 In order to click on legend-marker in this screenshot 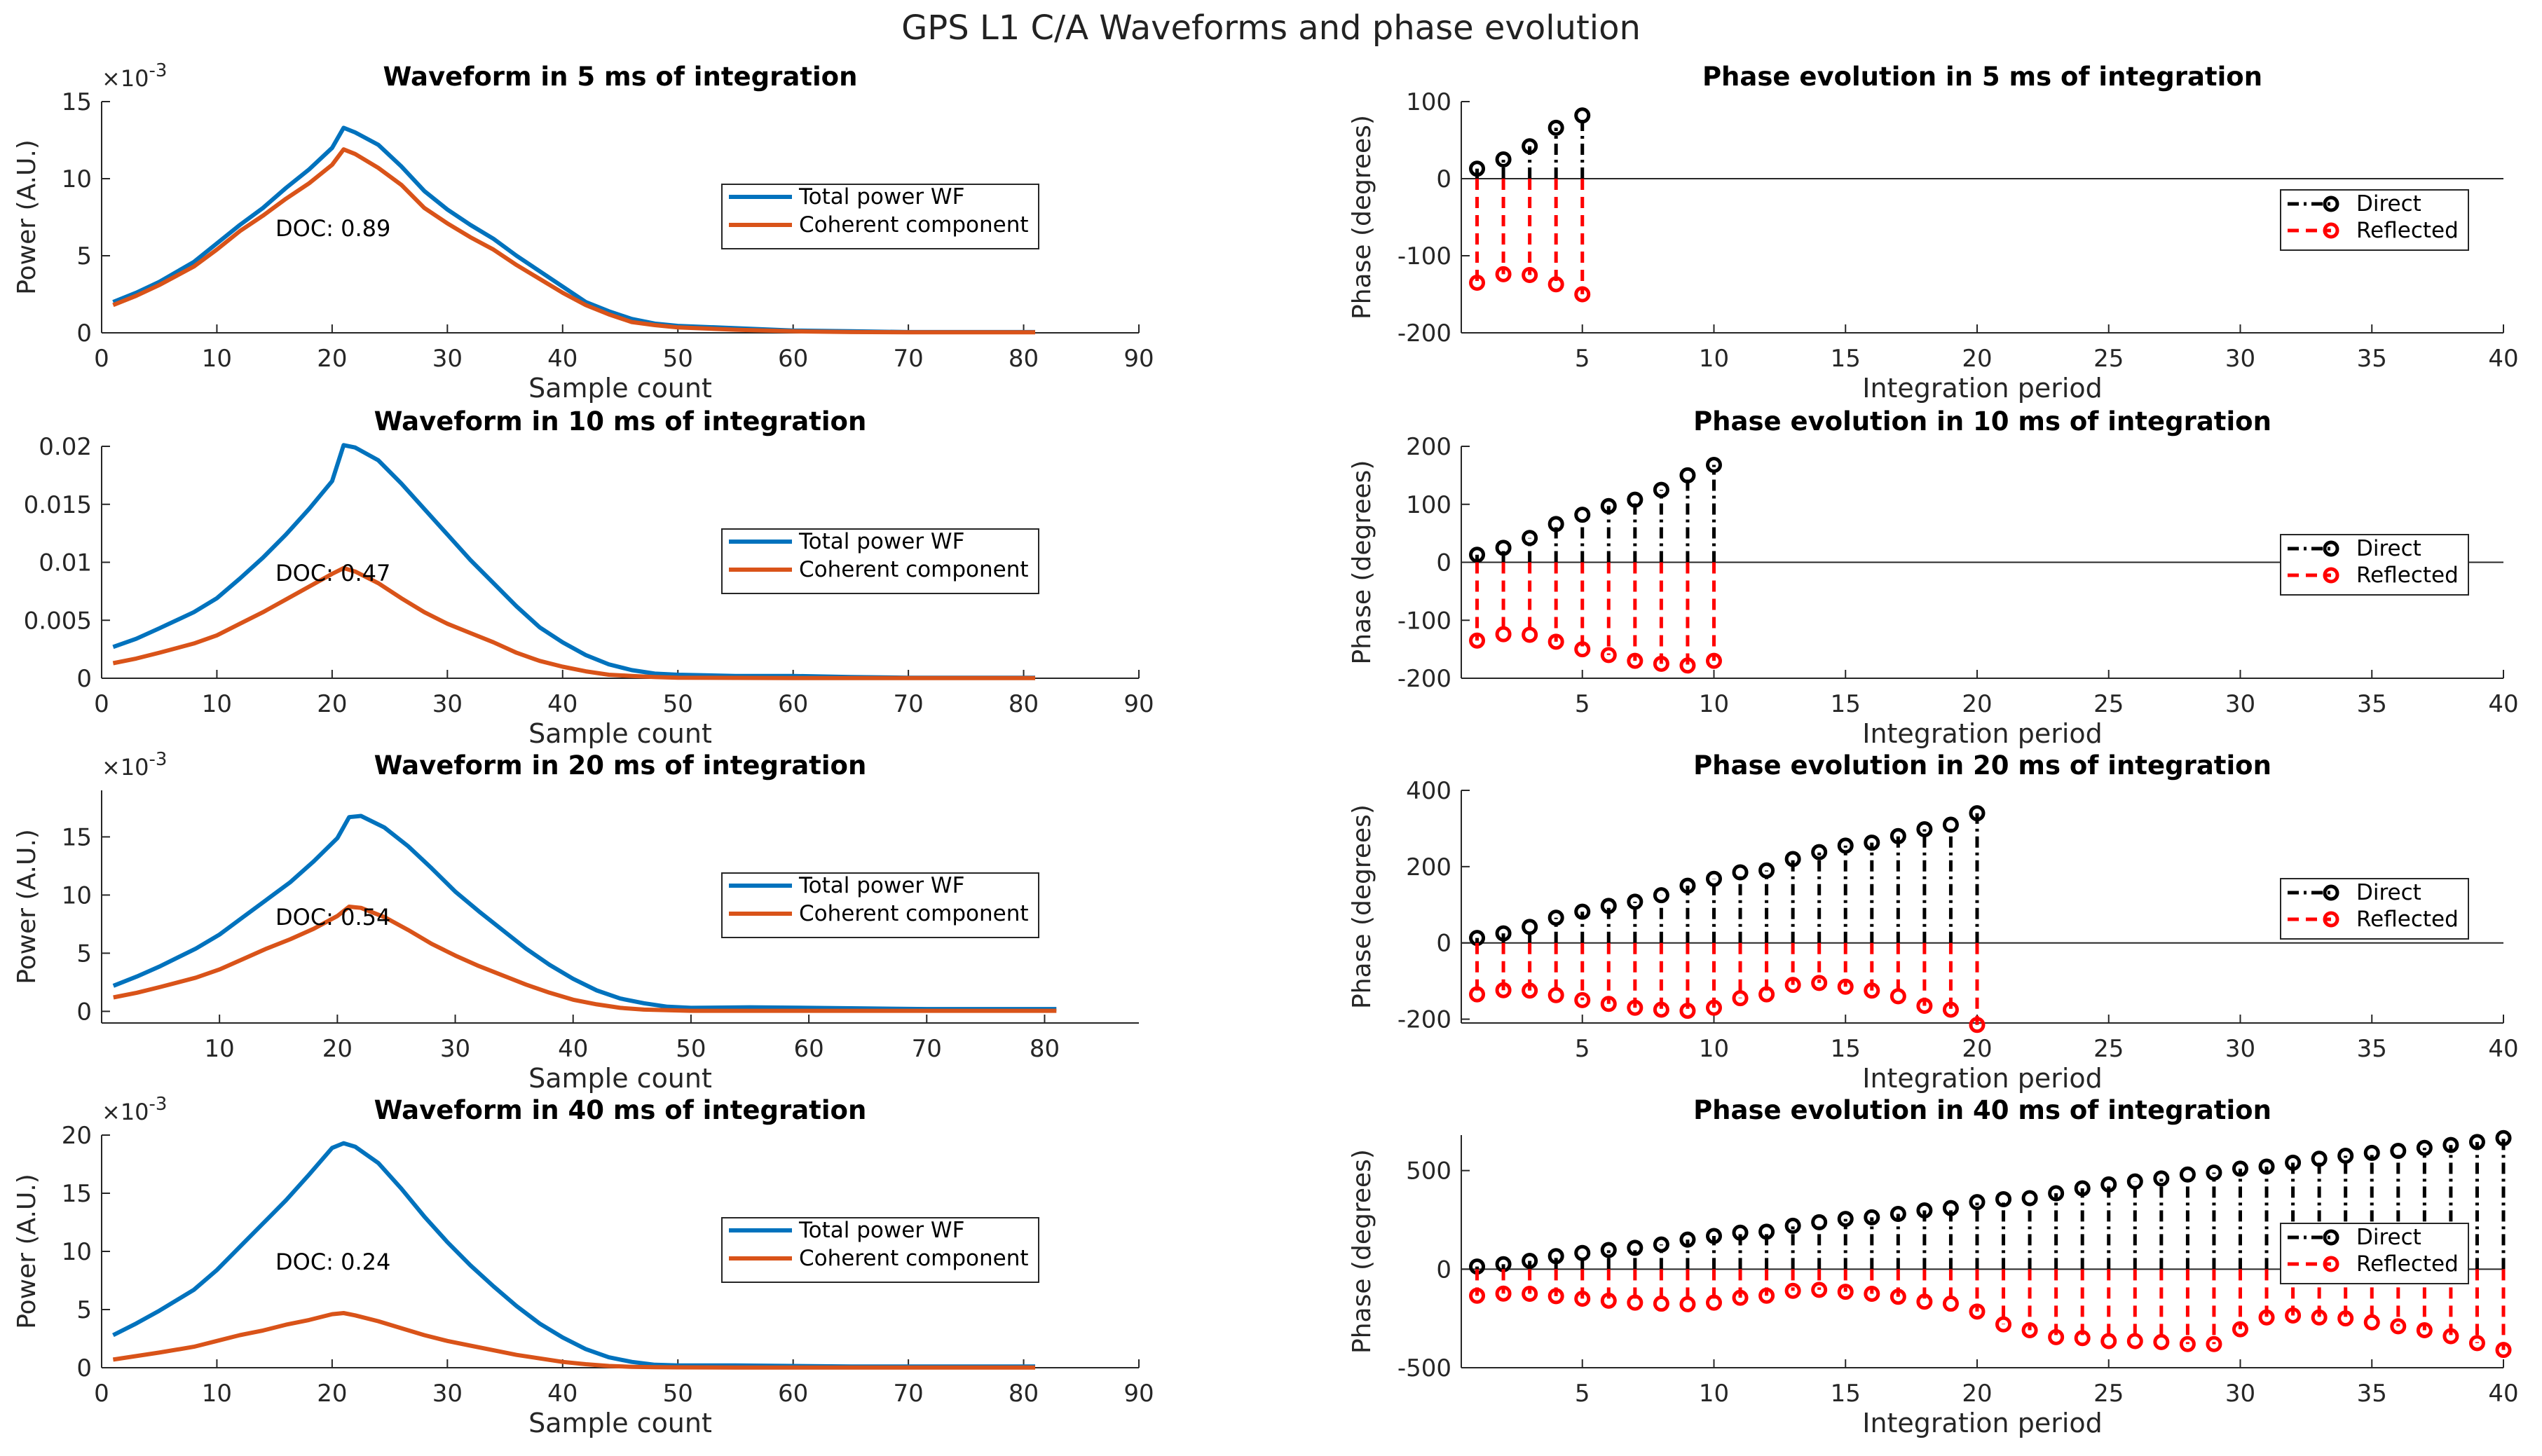, I will do `click(2331, 1264)`.